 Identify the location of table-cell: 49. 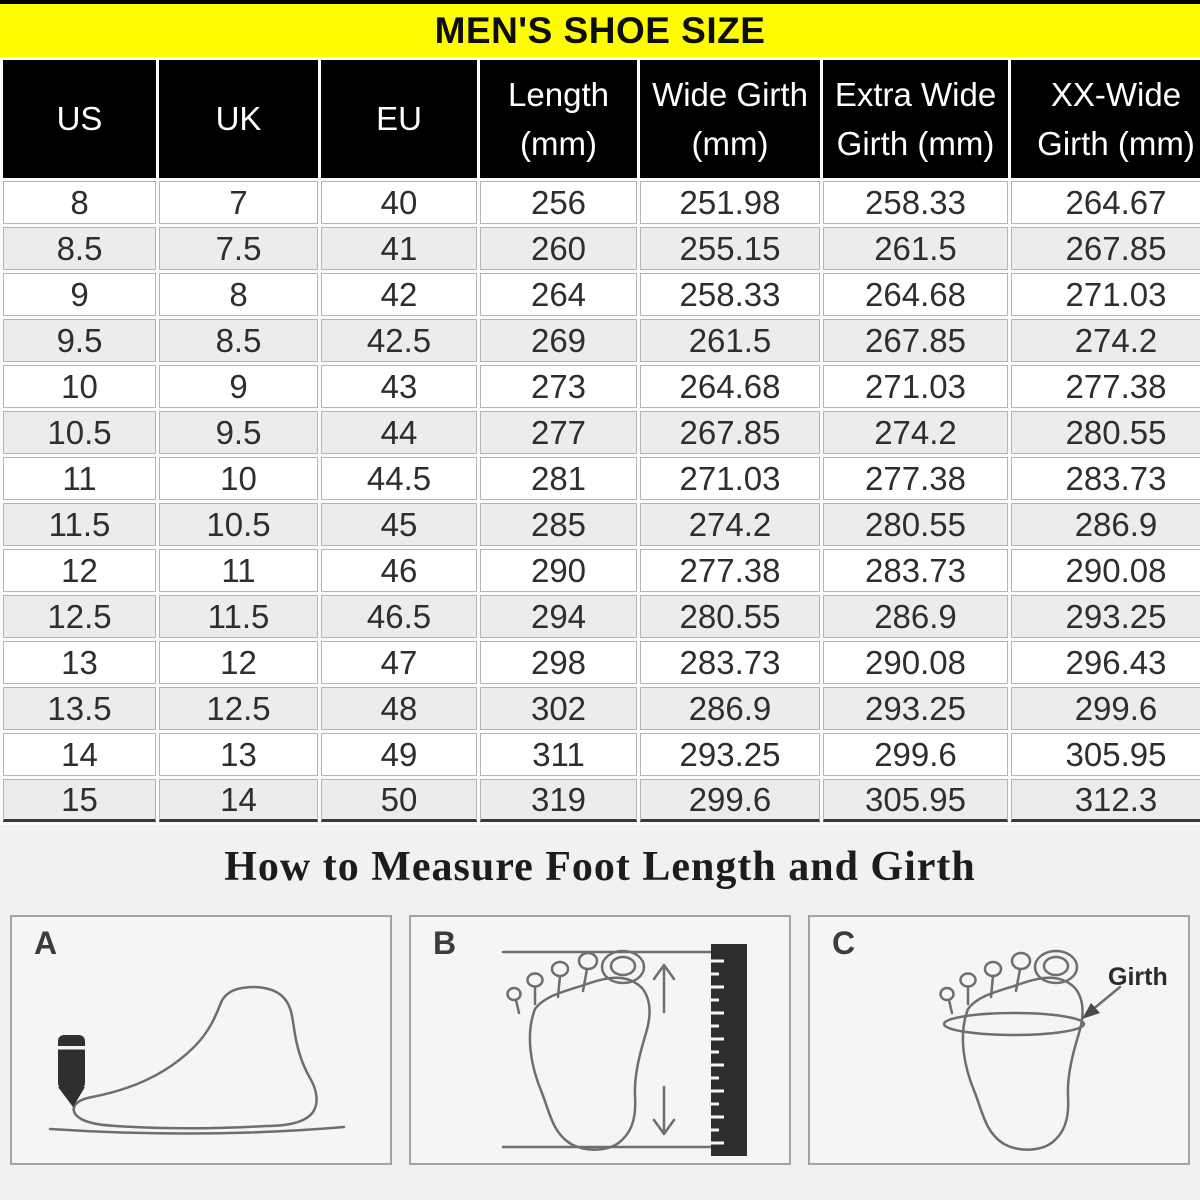
(399, 754).